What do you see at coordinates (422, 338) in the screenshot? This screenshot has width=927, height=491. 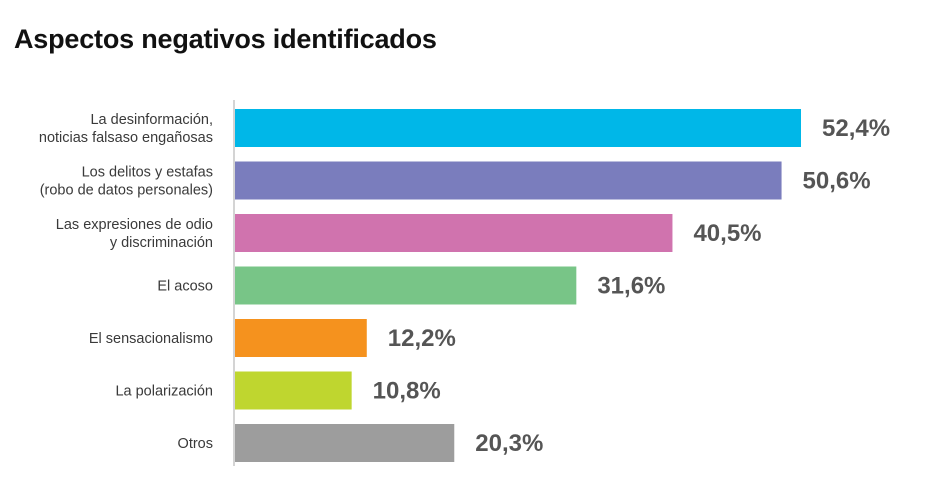 I see `value-label-4: 12,2%` at bounding box center [422, 338].